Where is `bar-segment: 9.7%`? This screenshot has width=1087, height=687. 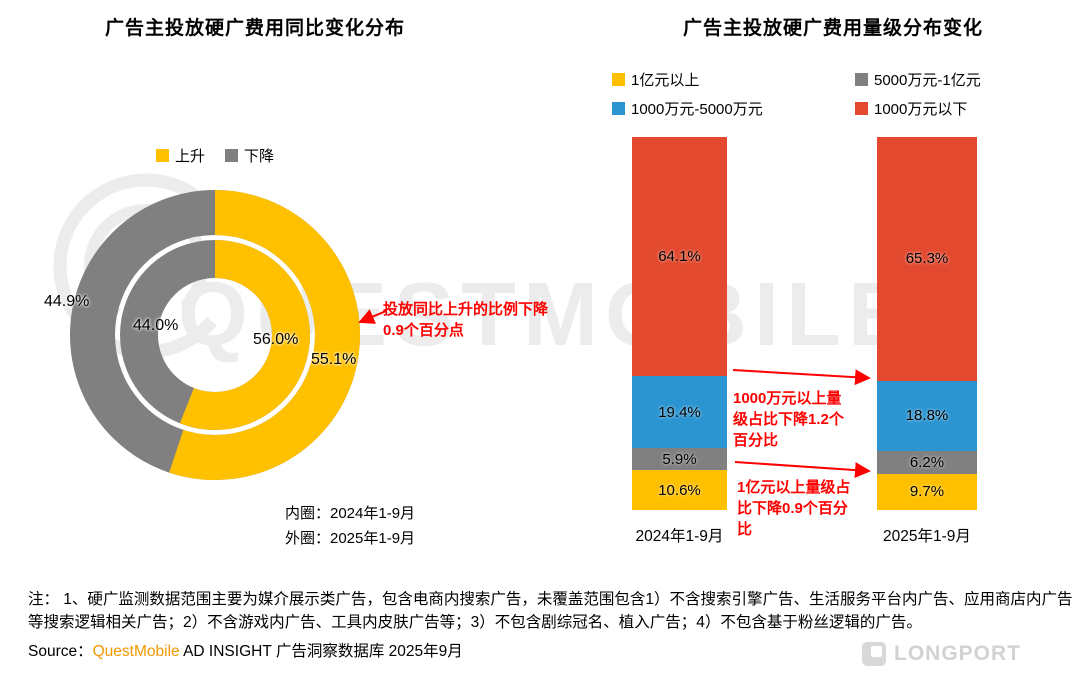 bar-segment: 9.7% is located at coordinates (927, 491).